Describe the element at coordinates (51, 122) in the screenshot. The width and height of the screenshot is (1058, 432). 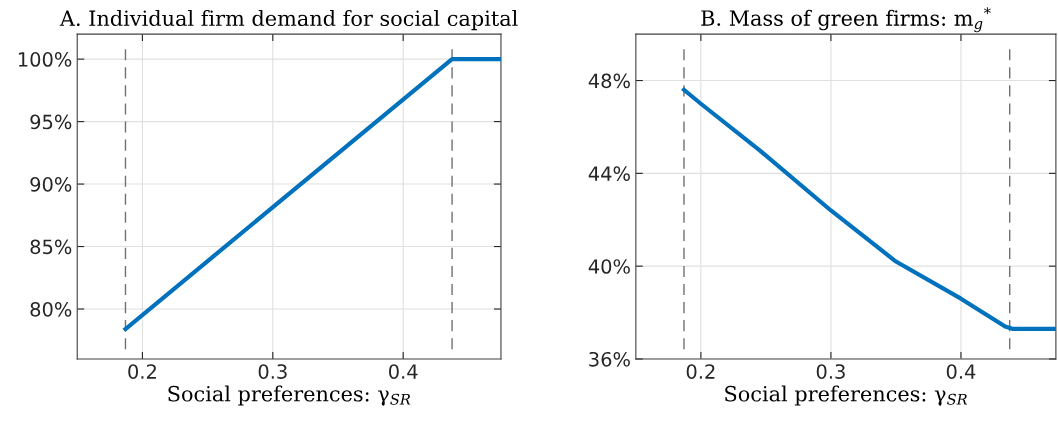
I see `y-tick-label: 95%` at that location.